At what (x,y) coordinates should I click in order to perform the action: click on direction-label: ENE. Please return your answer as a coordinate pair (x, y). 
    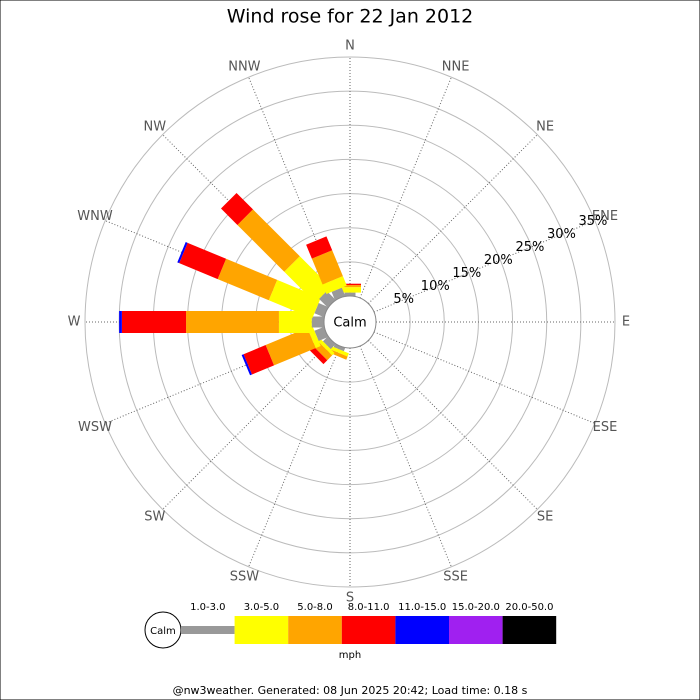
    Looking at the image, I should click on (605, 216).